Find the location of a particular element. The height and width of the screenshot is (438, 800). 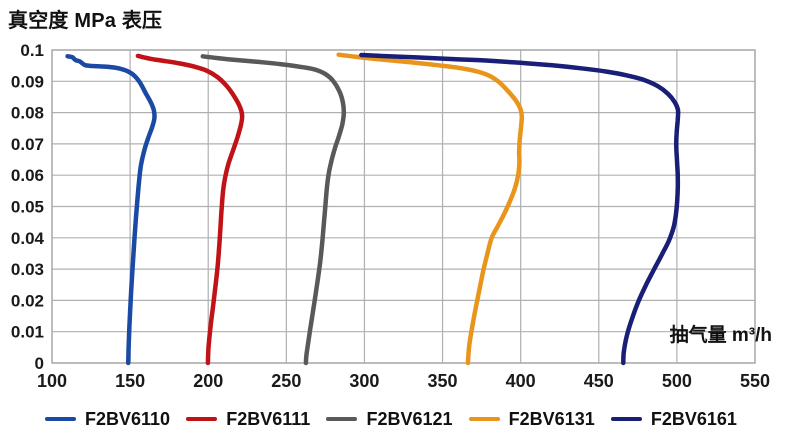

legend-item-f2bv6111: F2BV6111 is located at coordinates (248, 419).